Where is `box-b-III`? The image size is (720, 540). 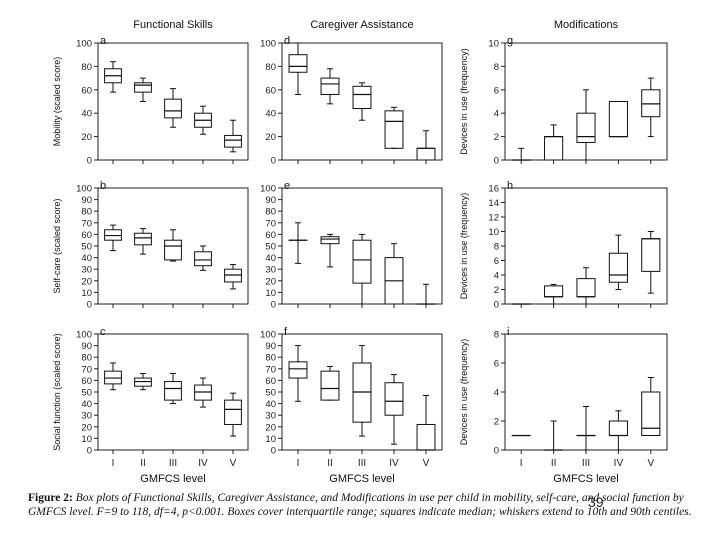
box-b-III is located at coordinates (173, 245).